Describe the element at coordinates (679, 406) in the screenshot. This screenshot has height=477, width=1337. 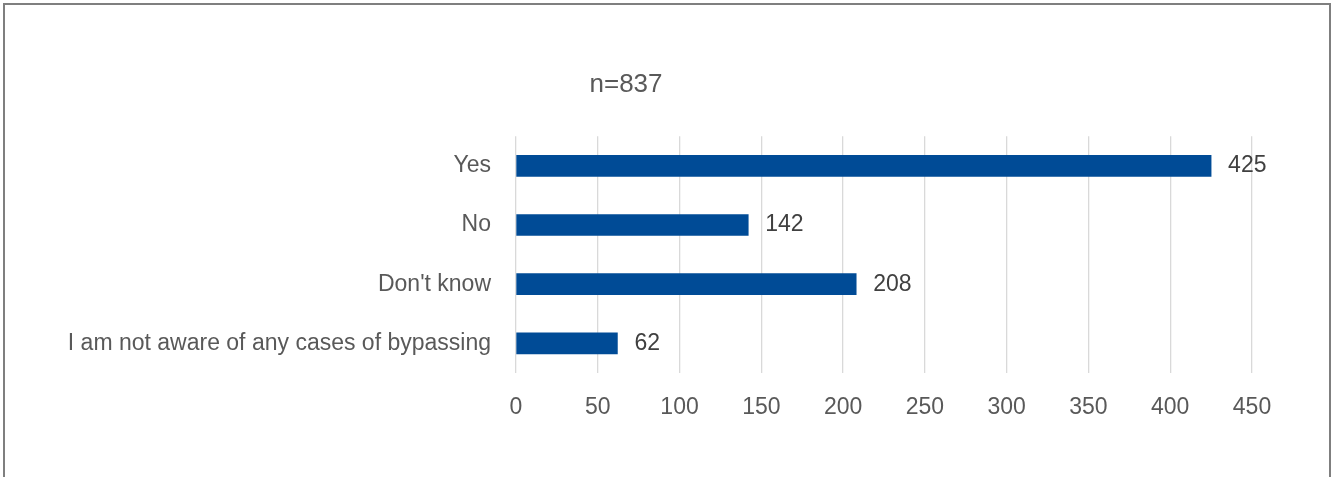
I see `x-tick-label: 100` at that location.